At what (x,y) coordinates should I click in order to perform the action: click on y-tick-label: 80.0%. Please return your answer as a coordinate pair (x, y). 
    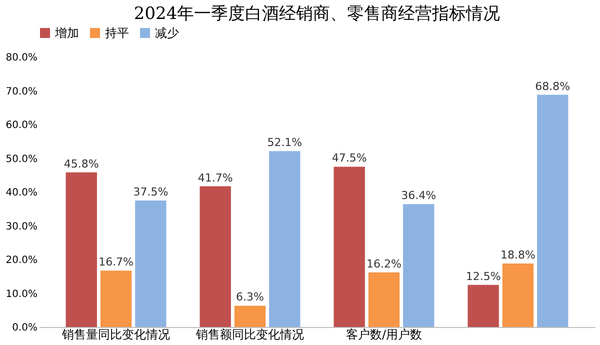
    Looking at the image, I should click on (22, 58).